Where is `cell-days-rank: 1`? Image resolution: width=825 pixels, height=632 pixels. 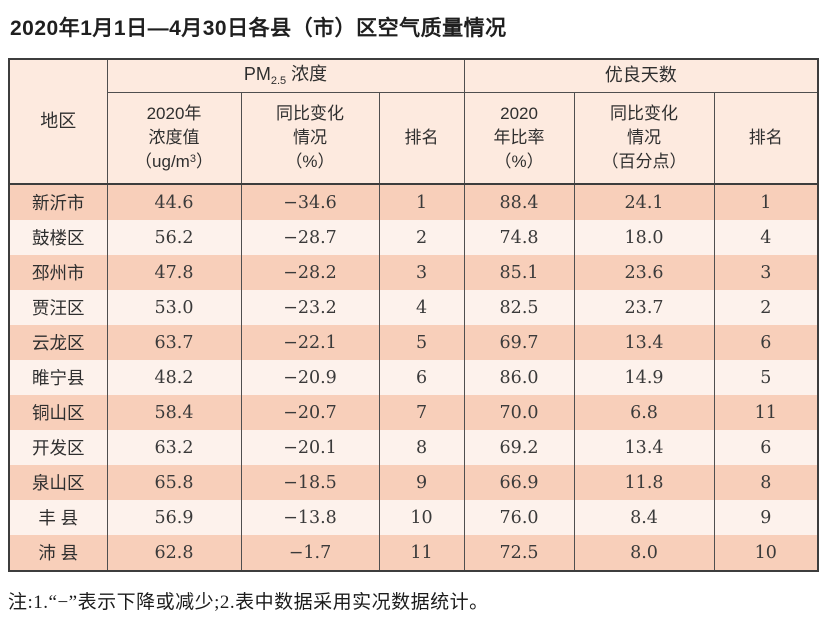 cell-days-rank: 1 is located at coordinates (766, 202).